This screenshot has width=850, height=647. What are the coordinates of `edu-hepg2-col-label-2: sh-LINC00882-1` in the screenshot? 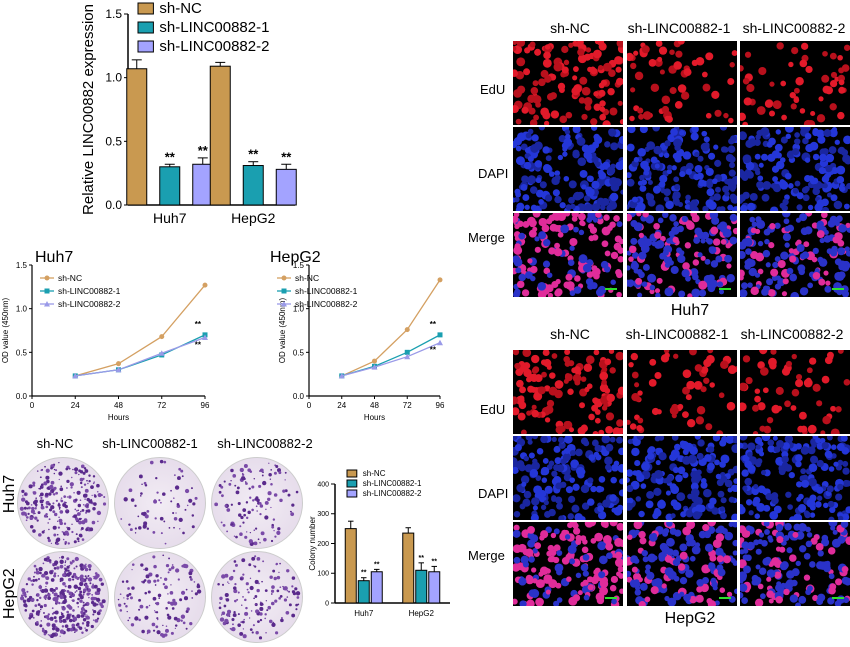 It's located at (677, 334).